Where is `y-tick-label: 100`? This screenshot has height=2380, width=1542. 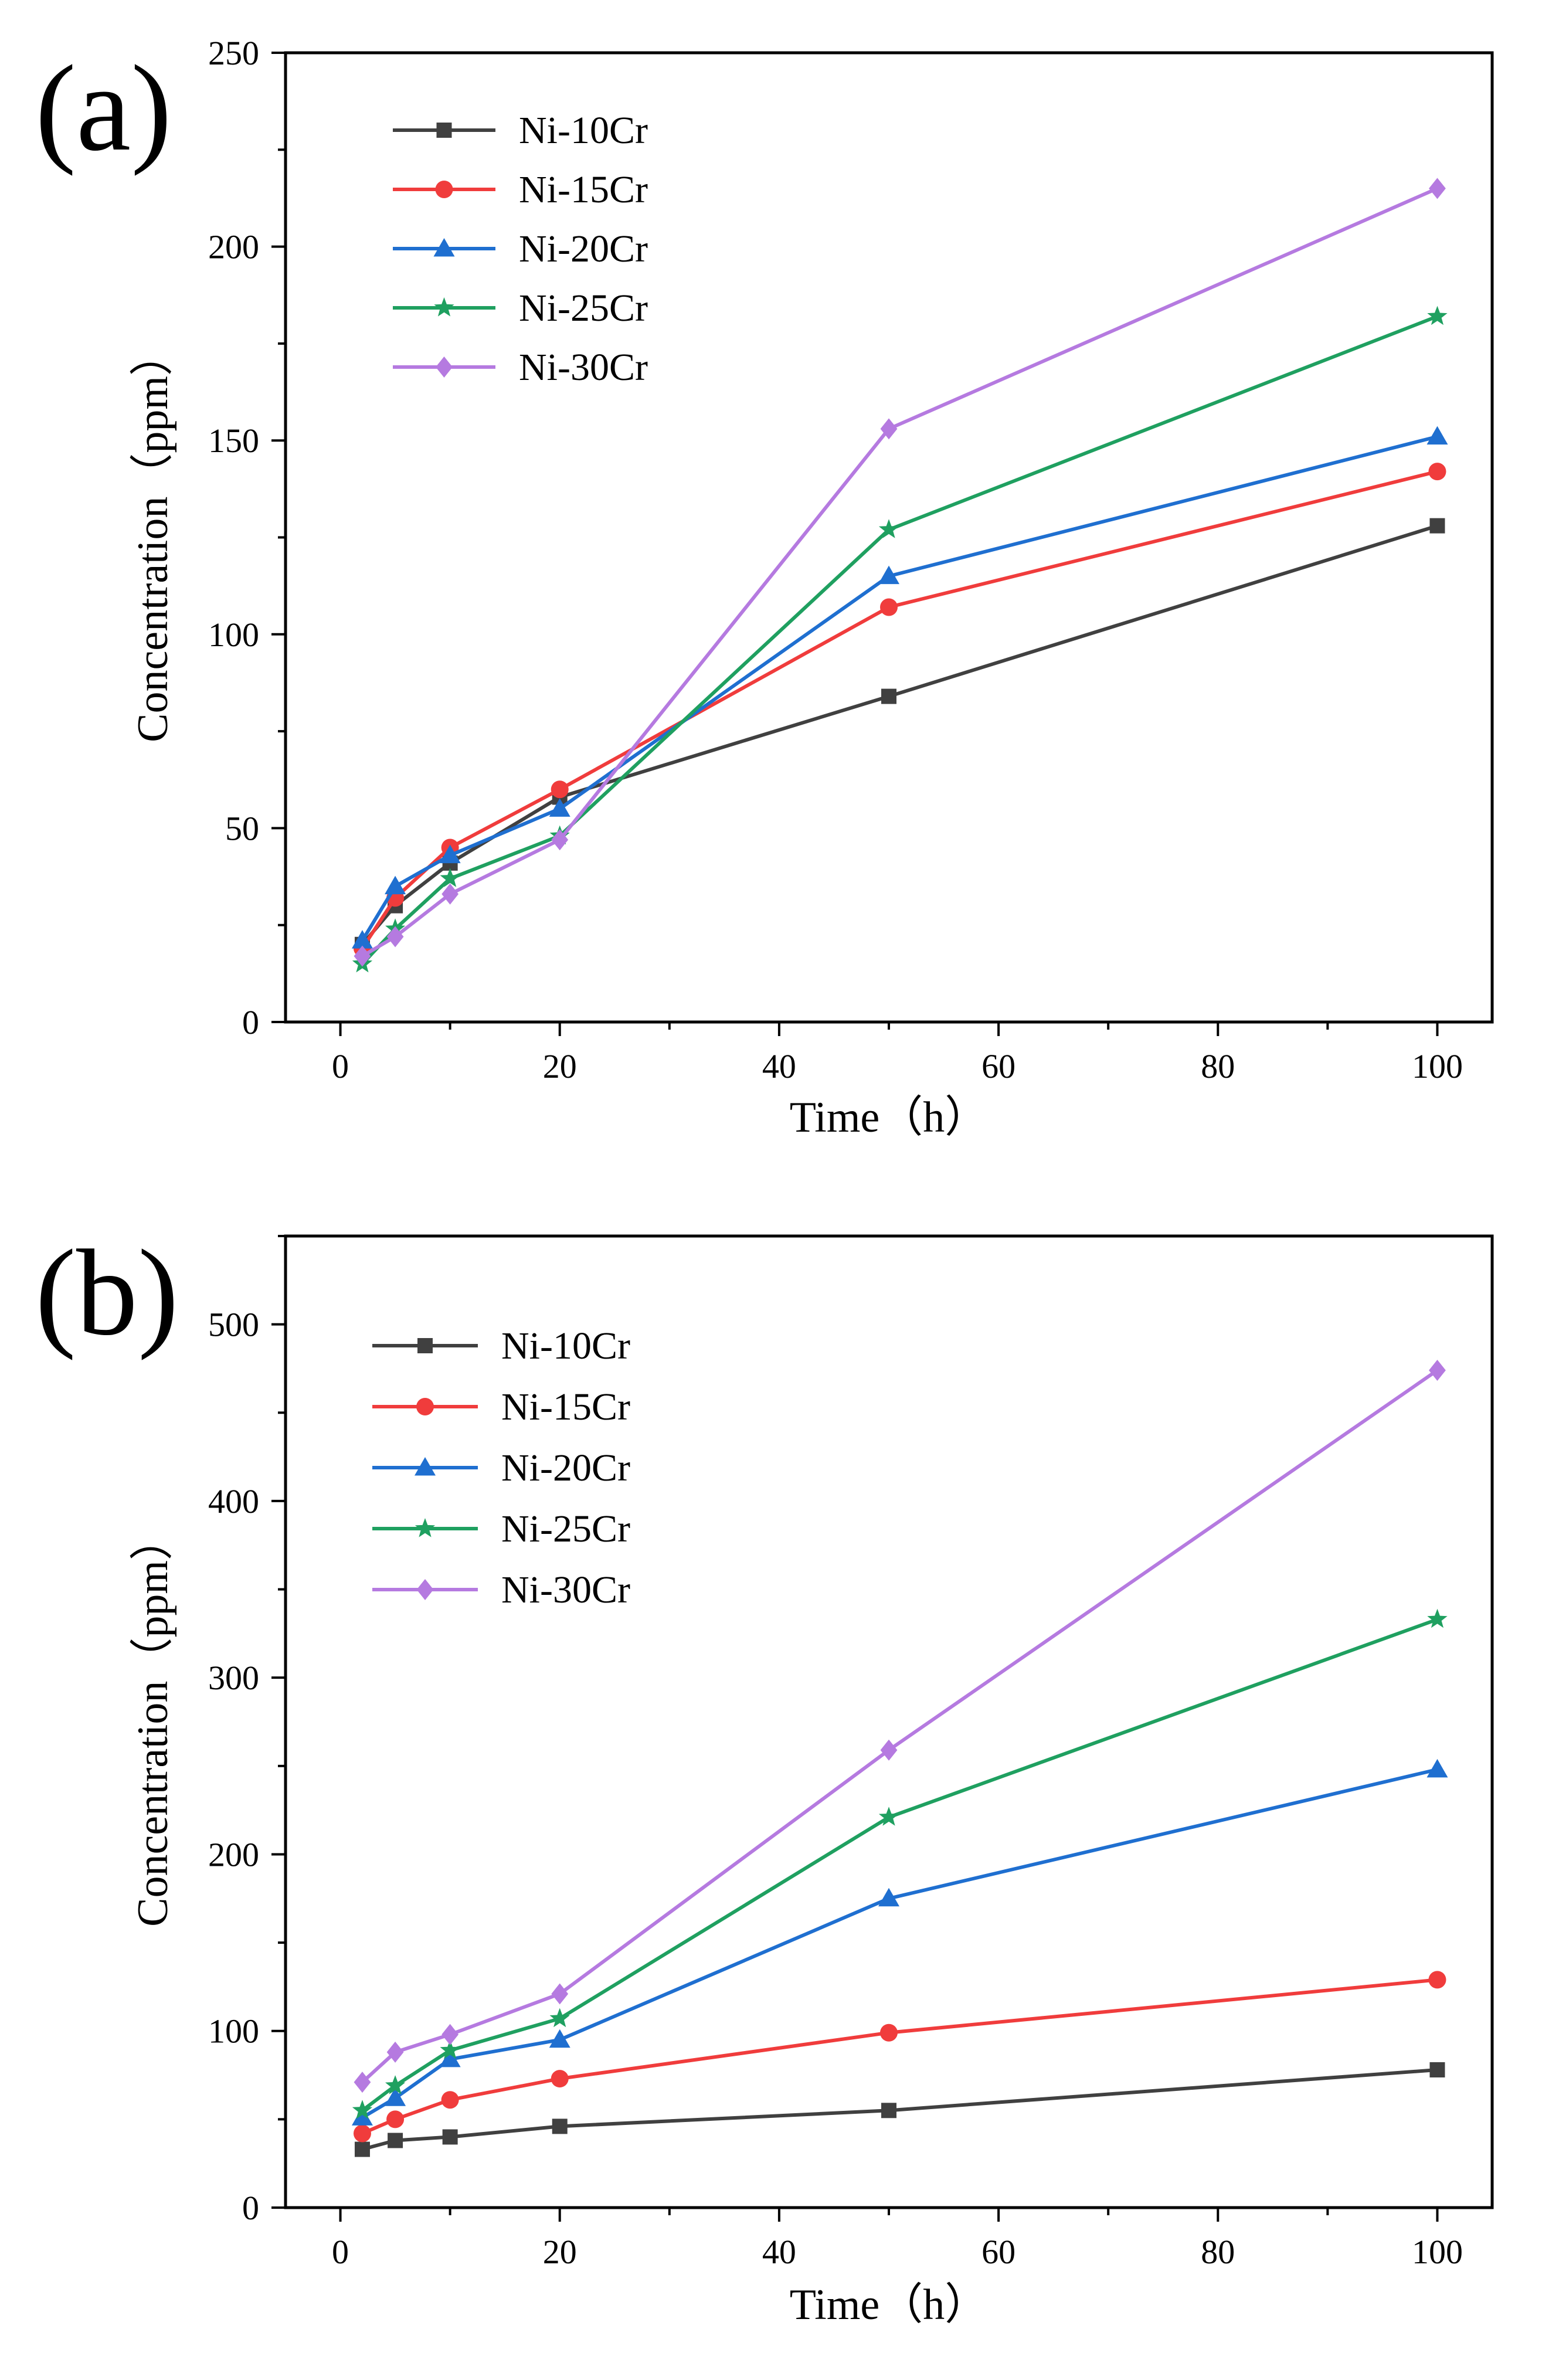
y-tick-label: 100 is located at coordinates (233, 2031).